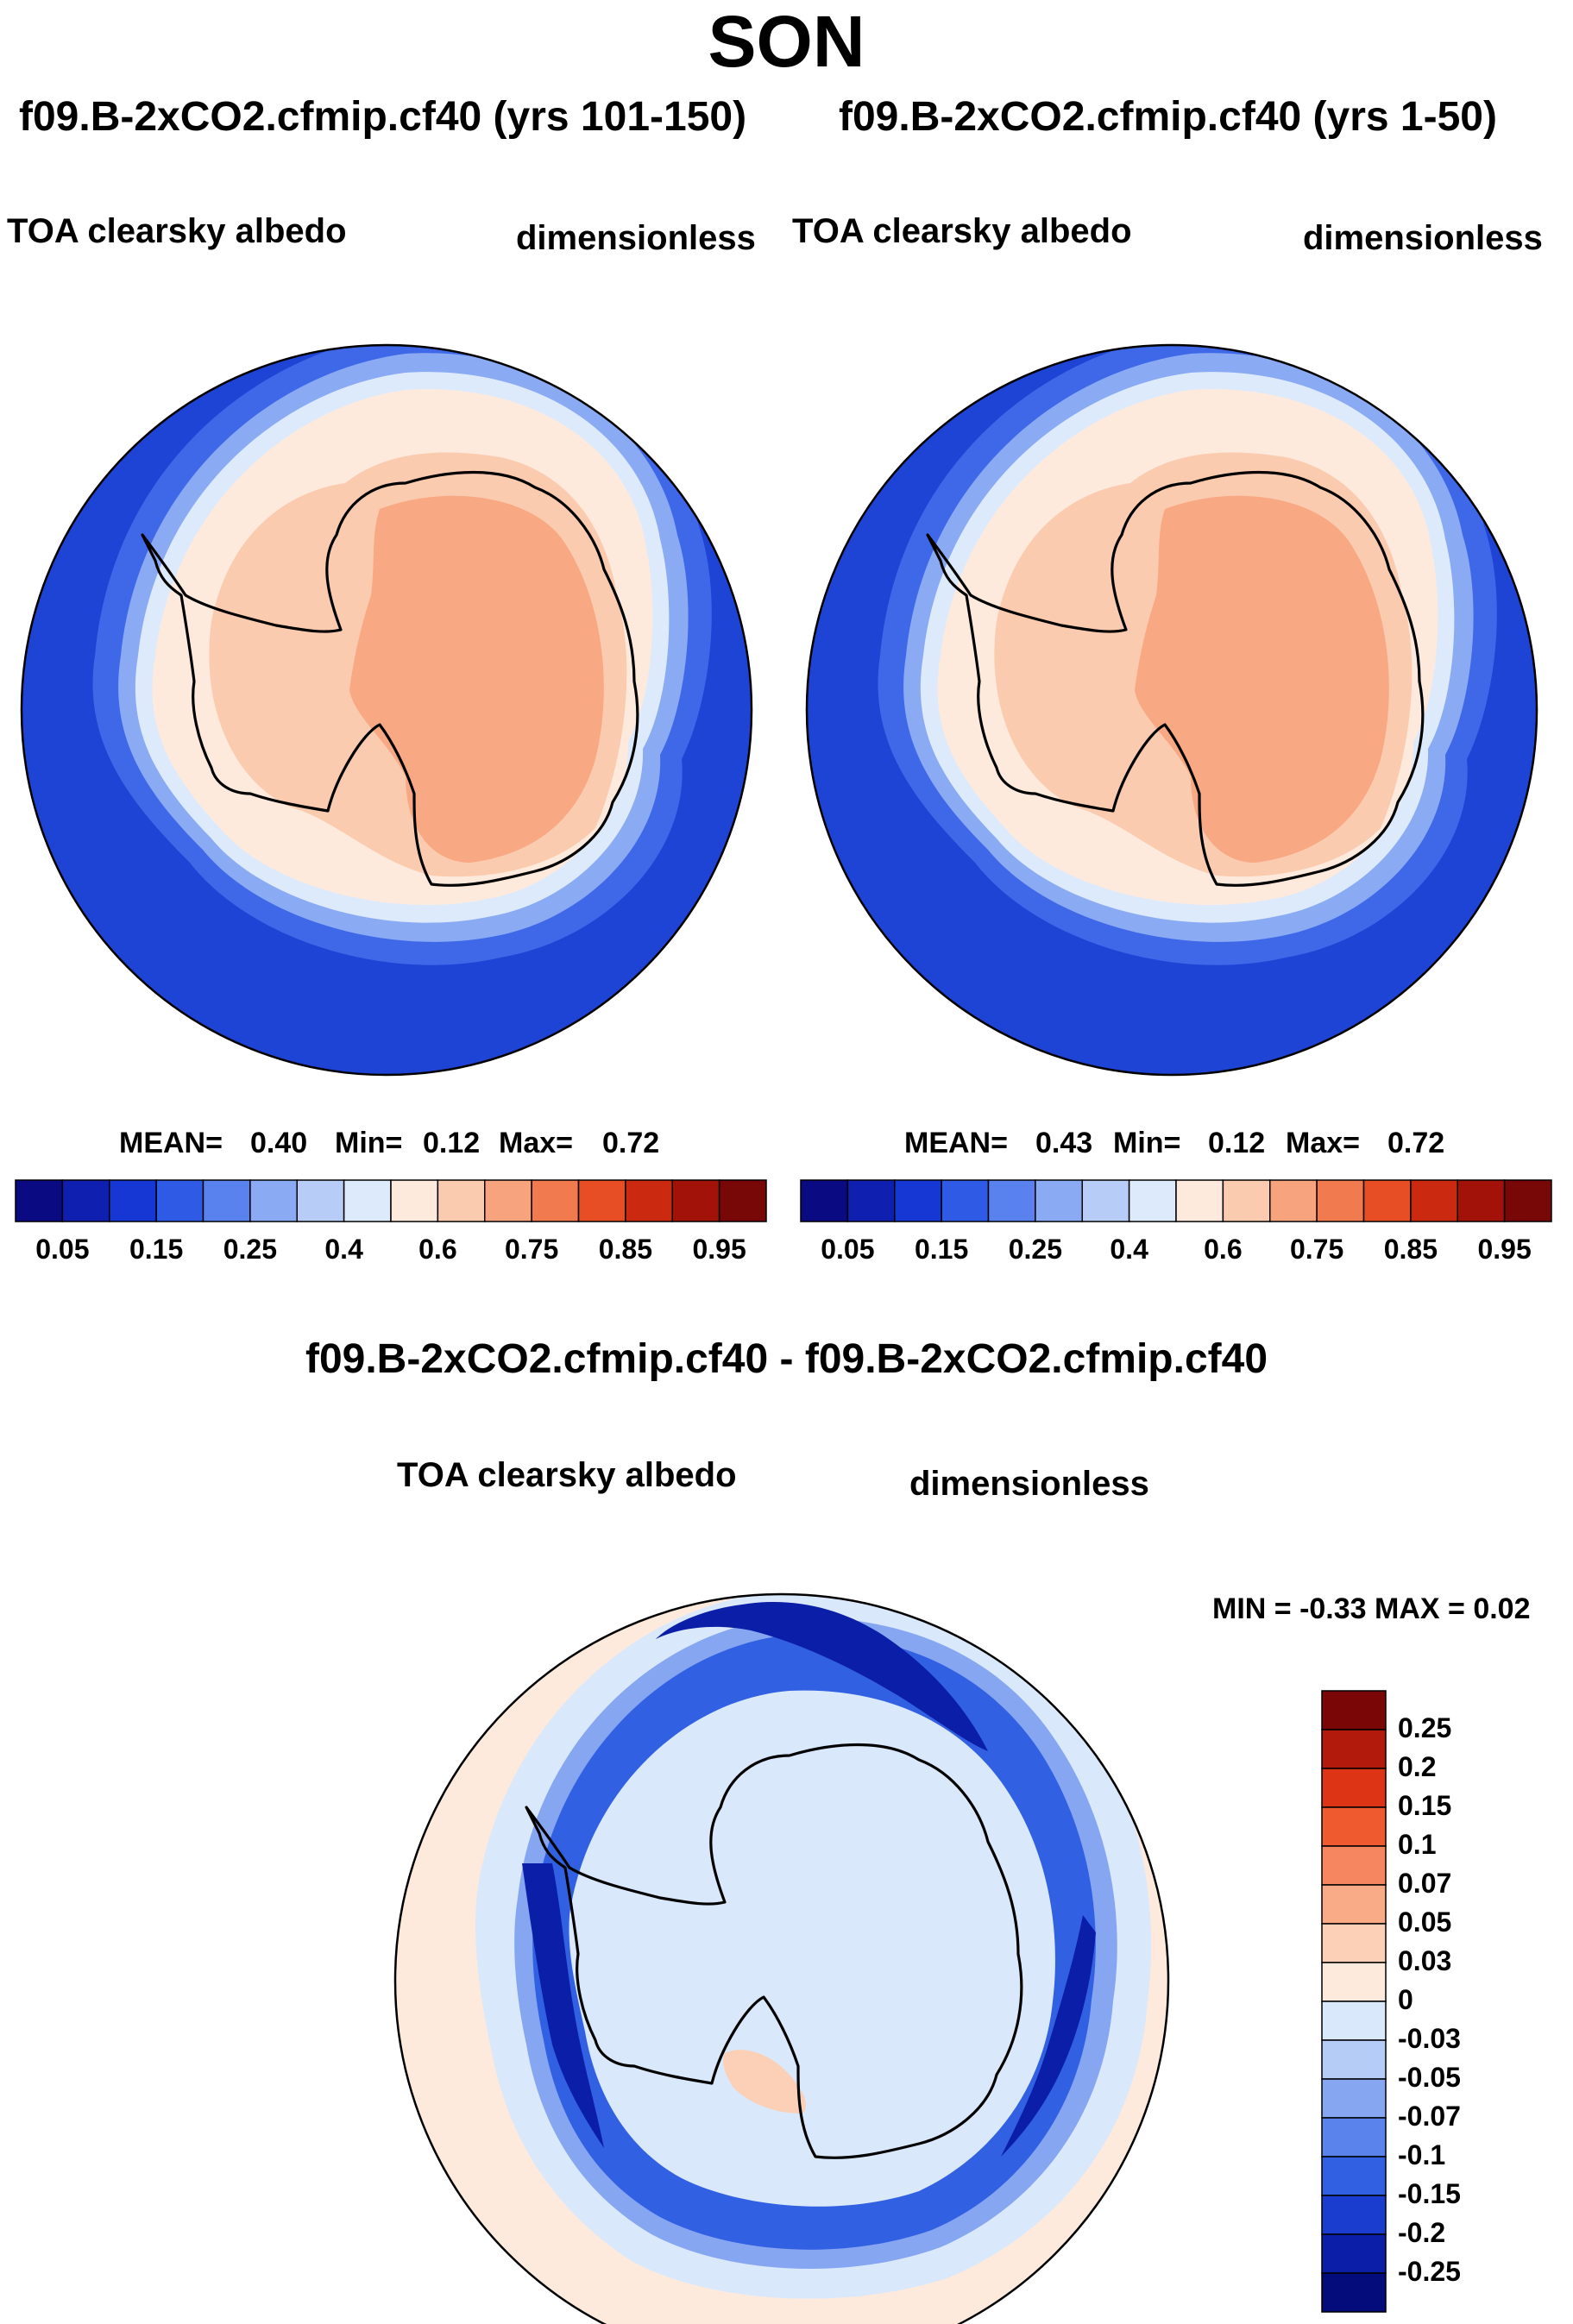  Describe the element at coordinates (1129, 1250) in the screenshot. I see `panel2-colorbar-tick-label: 0.4` at that location.